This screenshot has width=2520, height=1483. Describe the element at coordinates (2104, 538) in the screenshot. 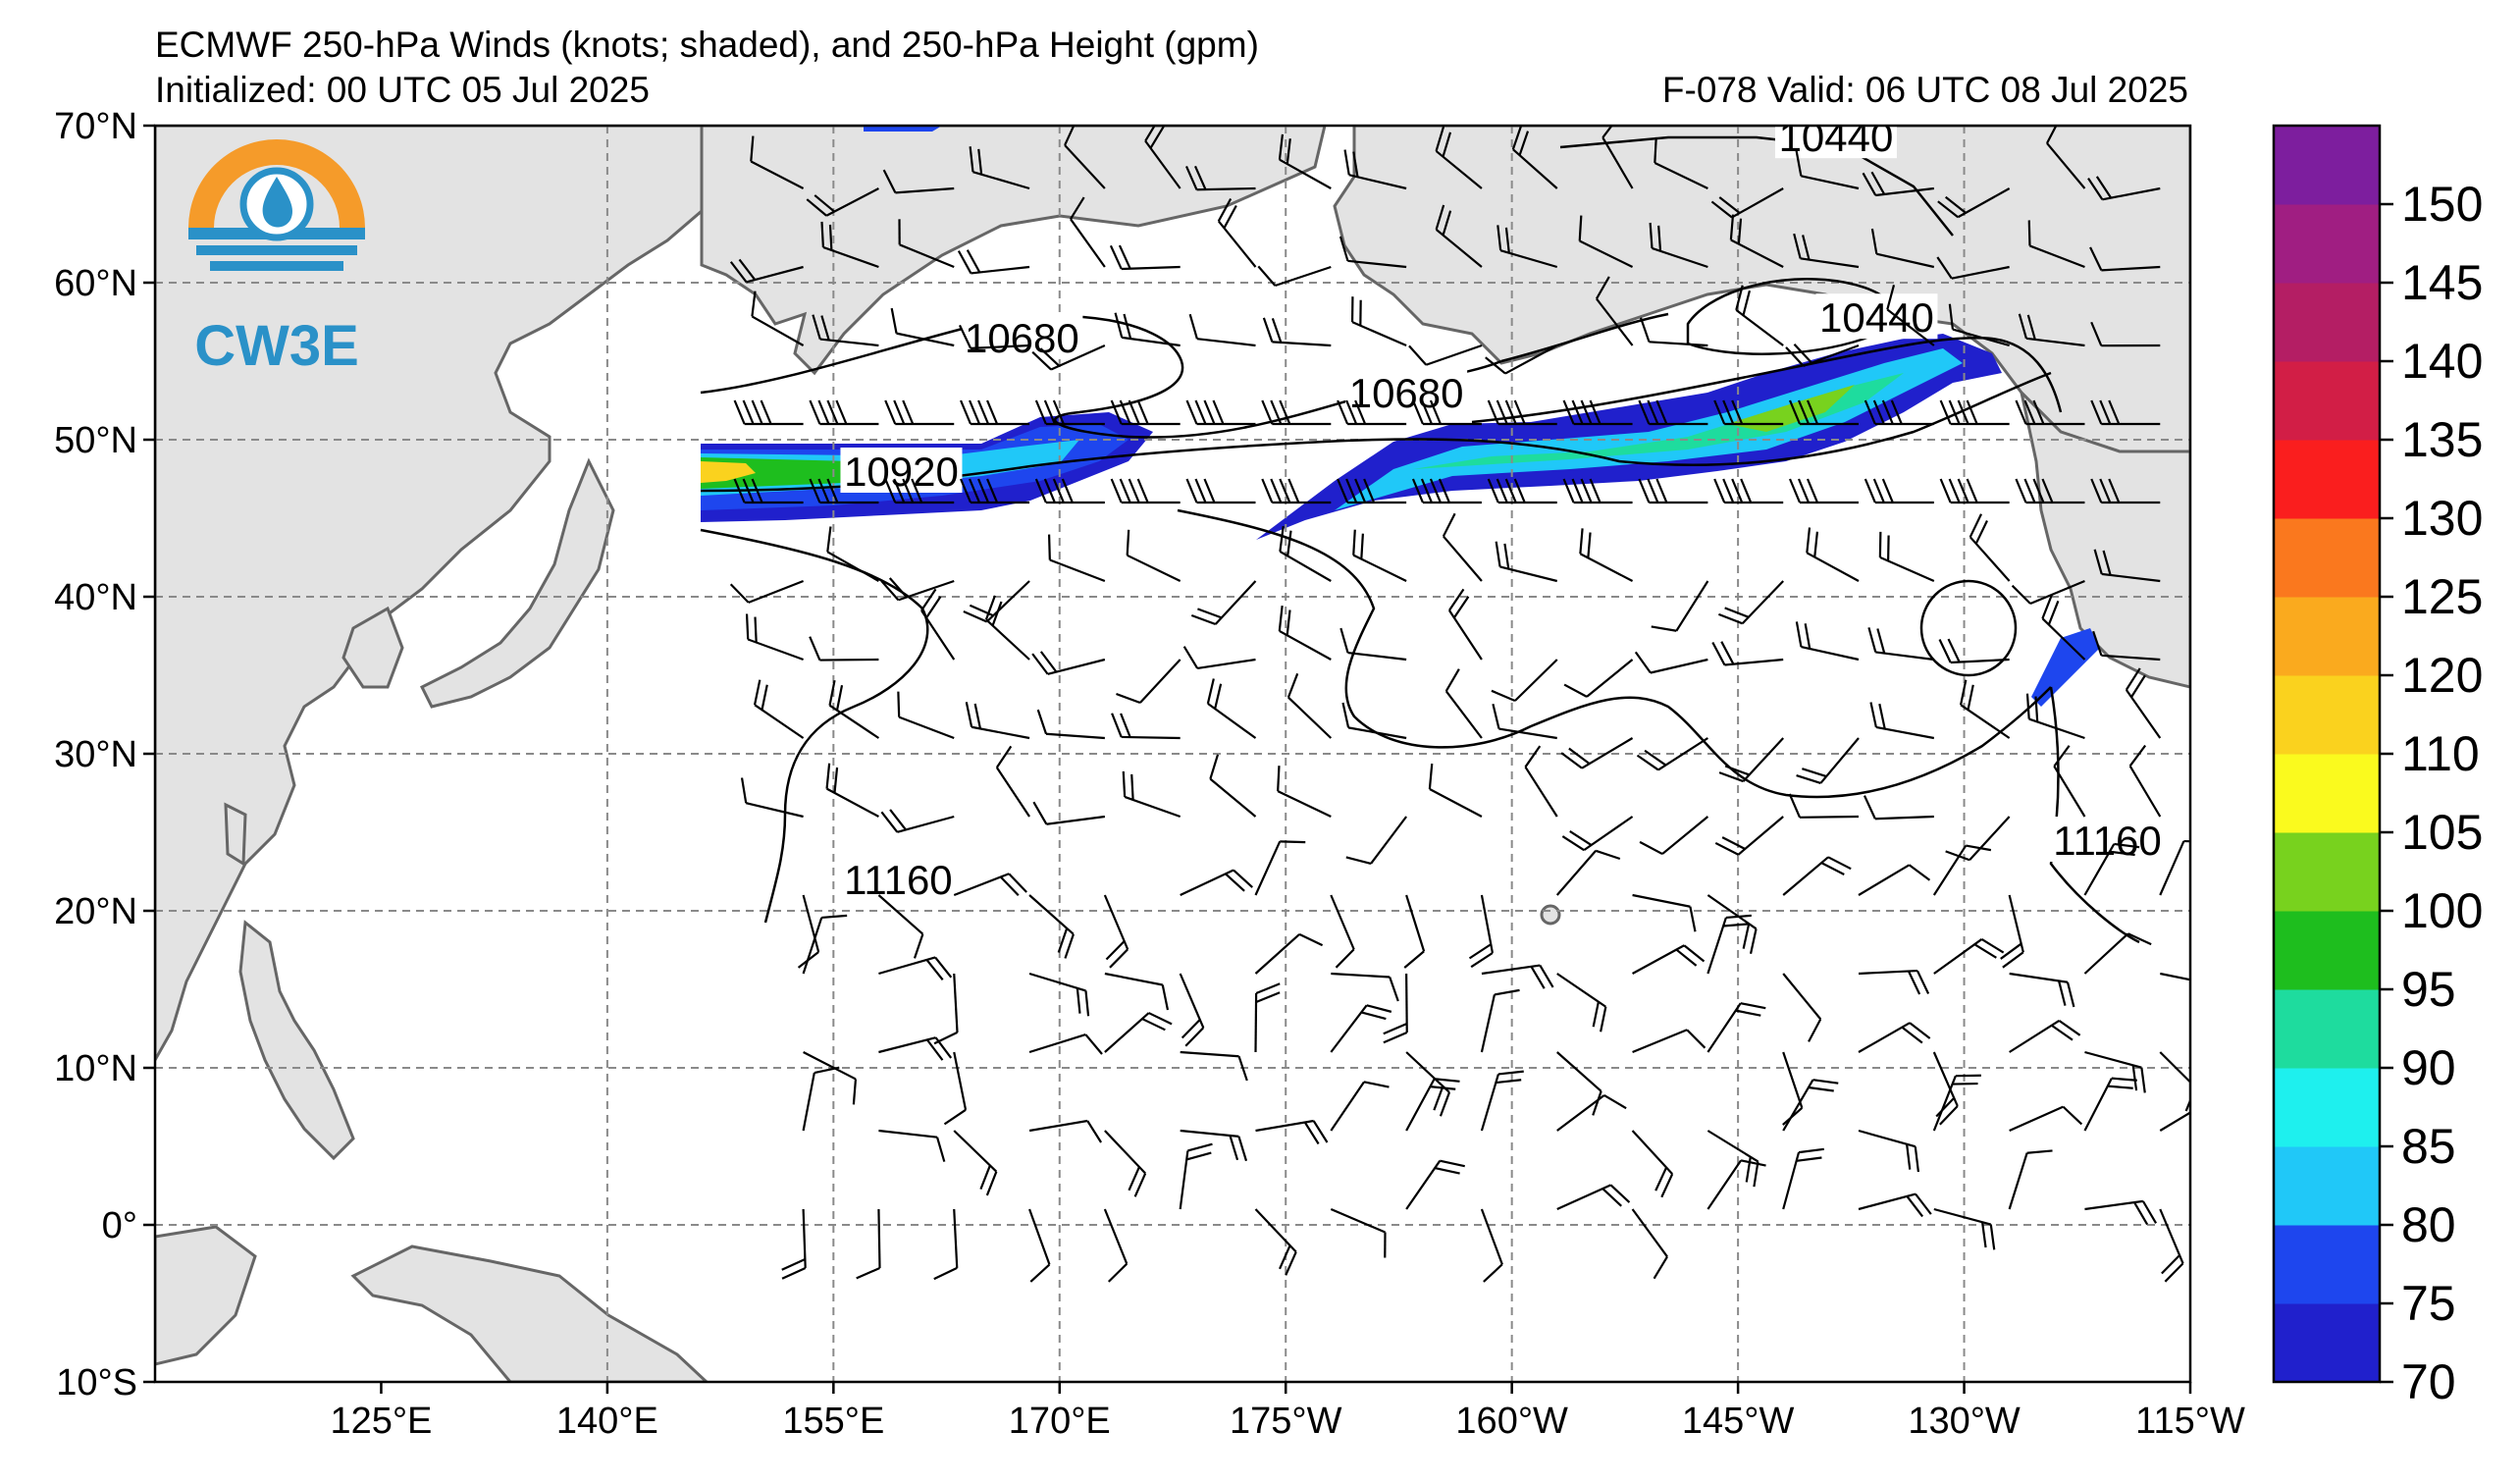

I see `north-america-landmass` at that location.